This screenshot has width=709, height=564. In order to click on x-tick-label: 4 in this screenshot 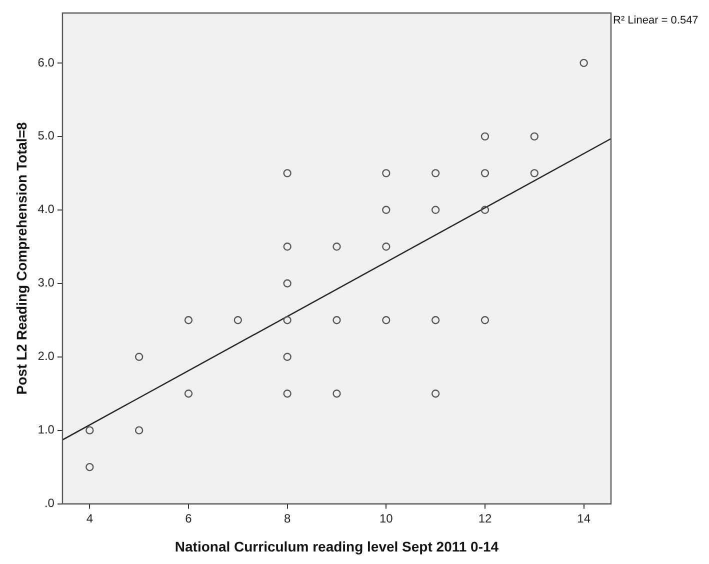, I will do `click(90, 518)`.